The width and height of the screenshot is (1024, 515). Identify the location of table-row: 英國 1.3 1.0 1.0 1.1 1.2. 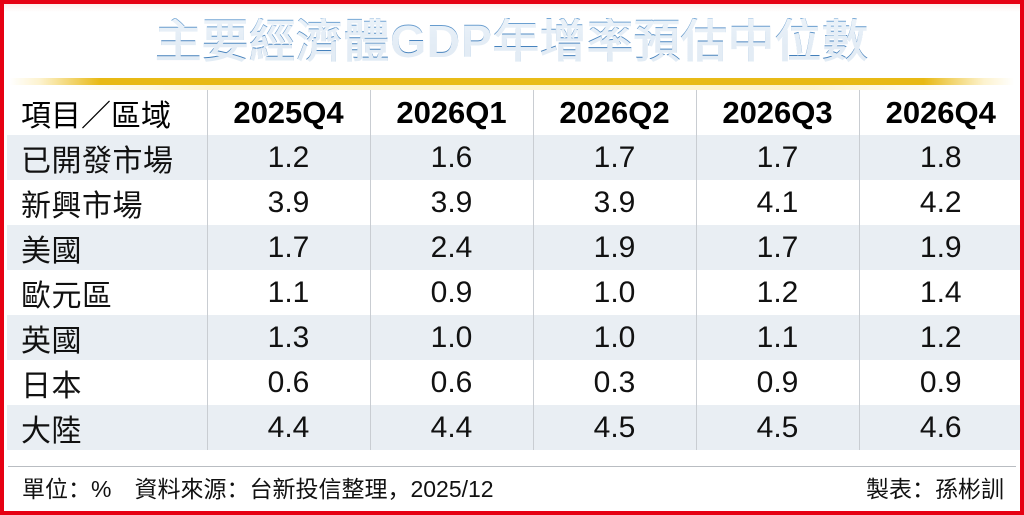
(513, 337).